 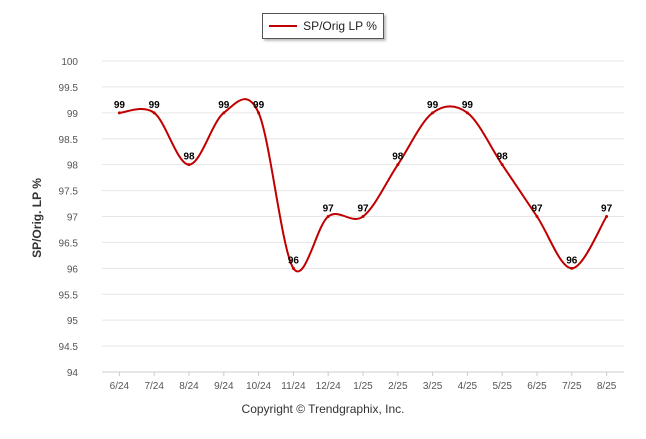 What do you see at coordinates (69, 243) in the screenshot?
I see `y-tick-label: 96.5` at bounding box center [69, 243].